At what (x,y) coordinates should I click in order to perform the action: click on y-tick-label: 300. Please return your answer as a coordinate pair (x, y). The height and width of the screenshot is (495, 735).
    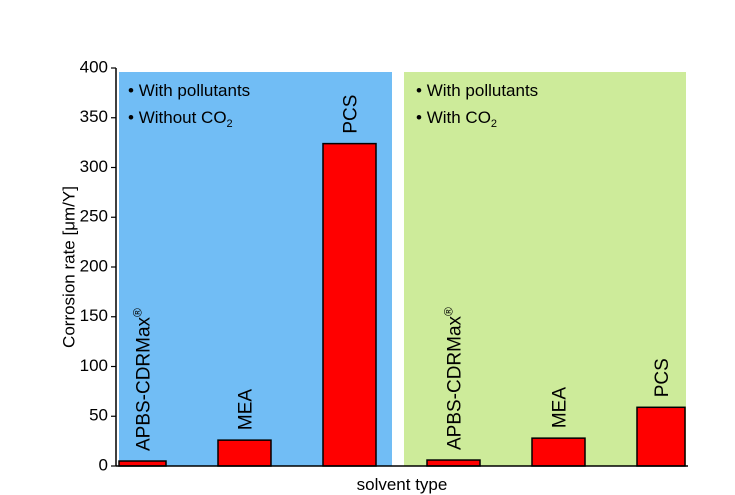
    Looking at the image, I should click on (94, 166).